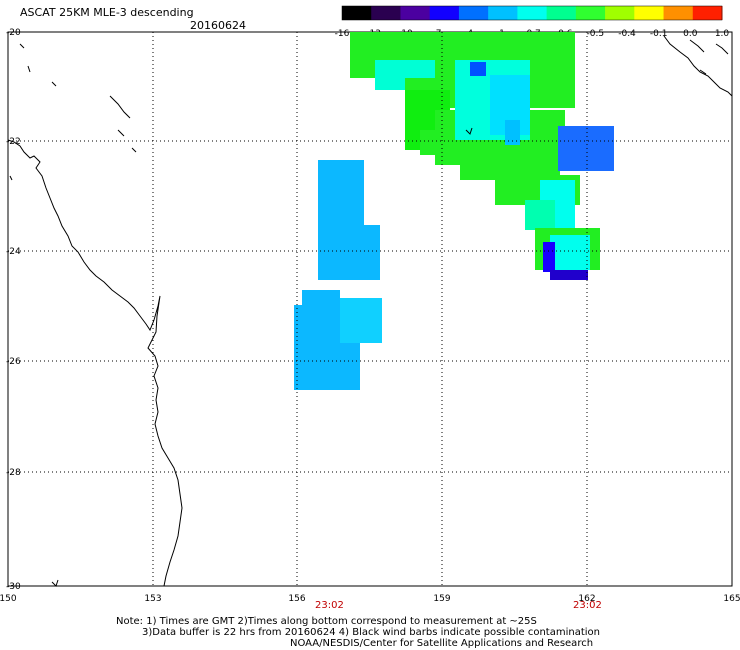 The height and width of the screenshot is (650, 740). Describe the element at coordinates (13, 142) in the screenshot. I see `lat-tick-label: -22` at that location.